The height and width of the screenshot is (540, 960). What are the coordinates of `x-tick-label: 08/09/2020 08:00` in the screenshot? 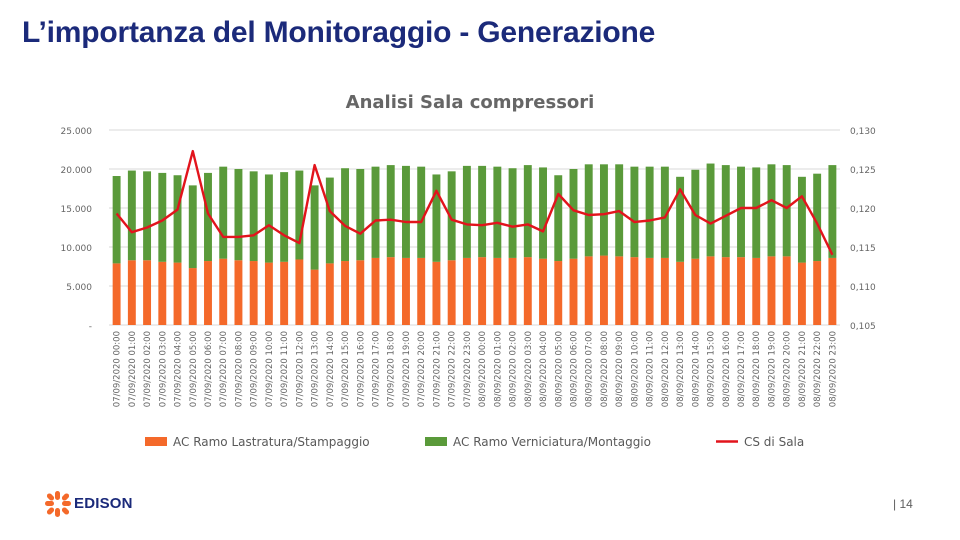 It's located at (605, 369).